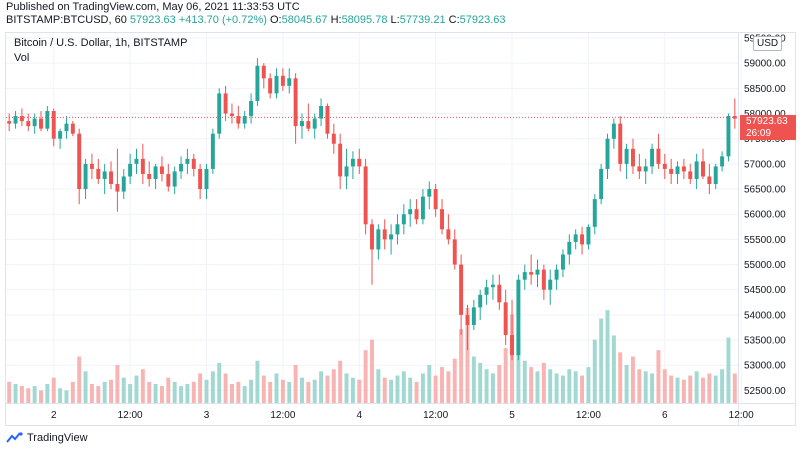 This screenshot has width=800, height=450. I want to click on price-tick-label: 53500.00, so click(765, 341).